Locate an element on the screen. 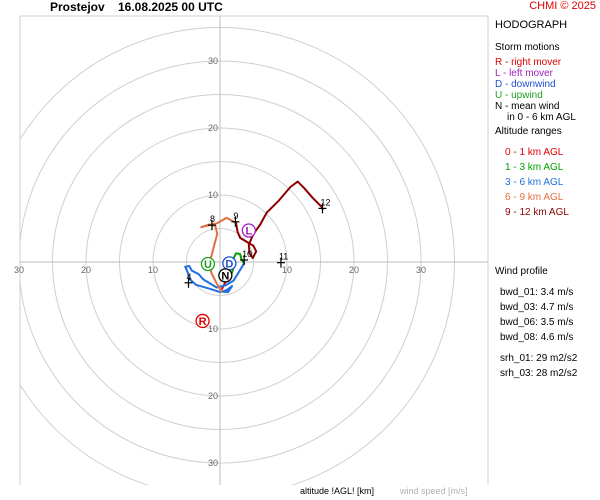 This screenshot has width=600, height=500. altitude-marker-label: 12 is located at coordinates (326, 202).